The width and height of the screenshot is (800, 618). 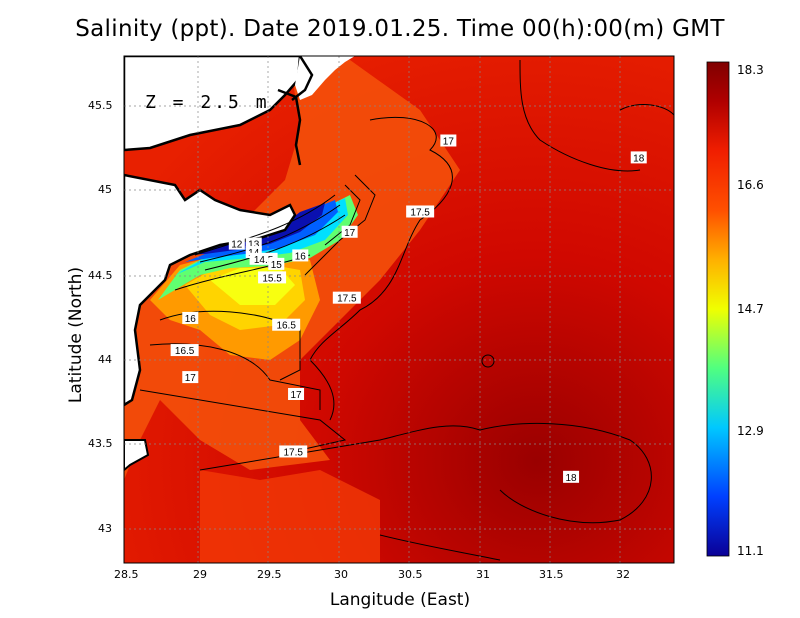 What do you see at coordinates (400, 600) in the screenshot?
I see `x-axis-label: Langitude (East)` at bounding box center [400, 600].